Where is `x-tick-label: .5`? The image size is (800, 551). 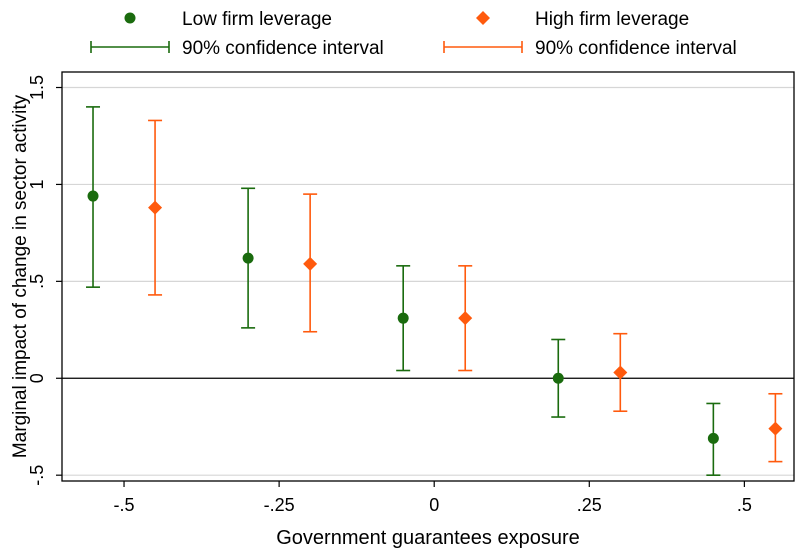 x-tick-label: .5 is located at coordinates (744, 505).